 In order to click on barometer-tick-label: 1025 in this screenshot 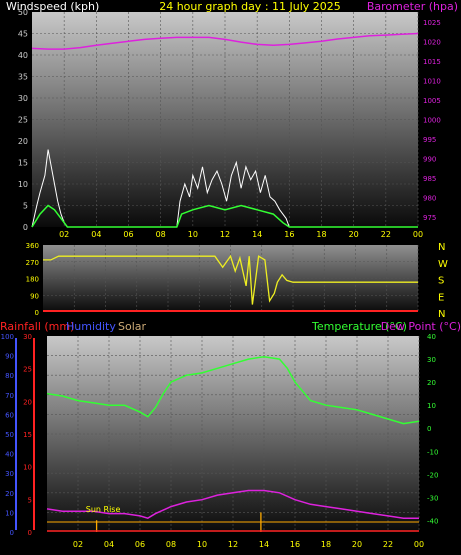, I will do `click(432, 23)`.